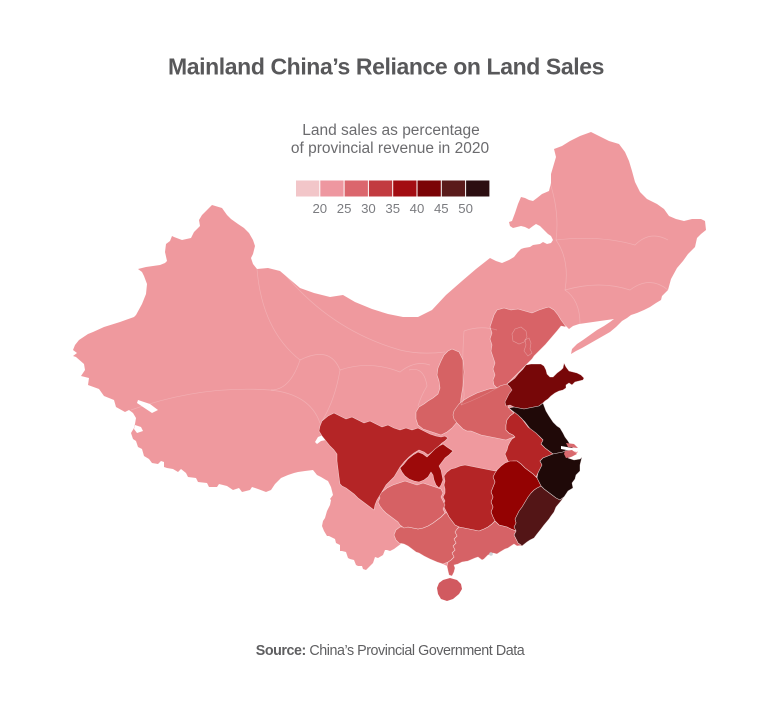  Describe the element at coordinates (465, 208) in the screenshot. I see `svg-text: 50` at that location.